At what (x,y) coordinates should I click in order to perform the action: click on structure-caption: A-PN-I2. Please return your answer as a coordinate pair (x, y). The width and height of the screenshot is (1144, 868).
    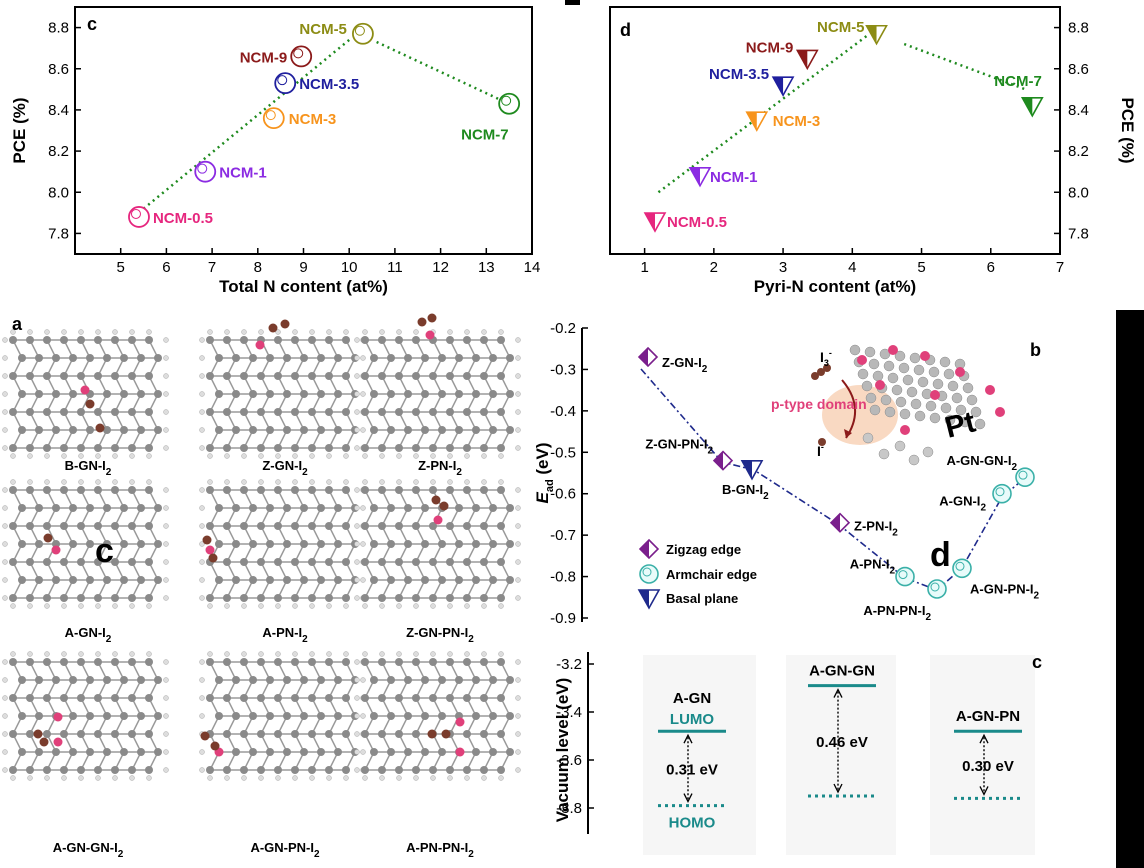
    Looking at the image, I should click on (285, 635).